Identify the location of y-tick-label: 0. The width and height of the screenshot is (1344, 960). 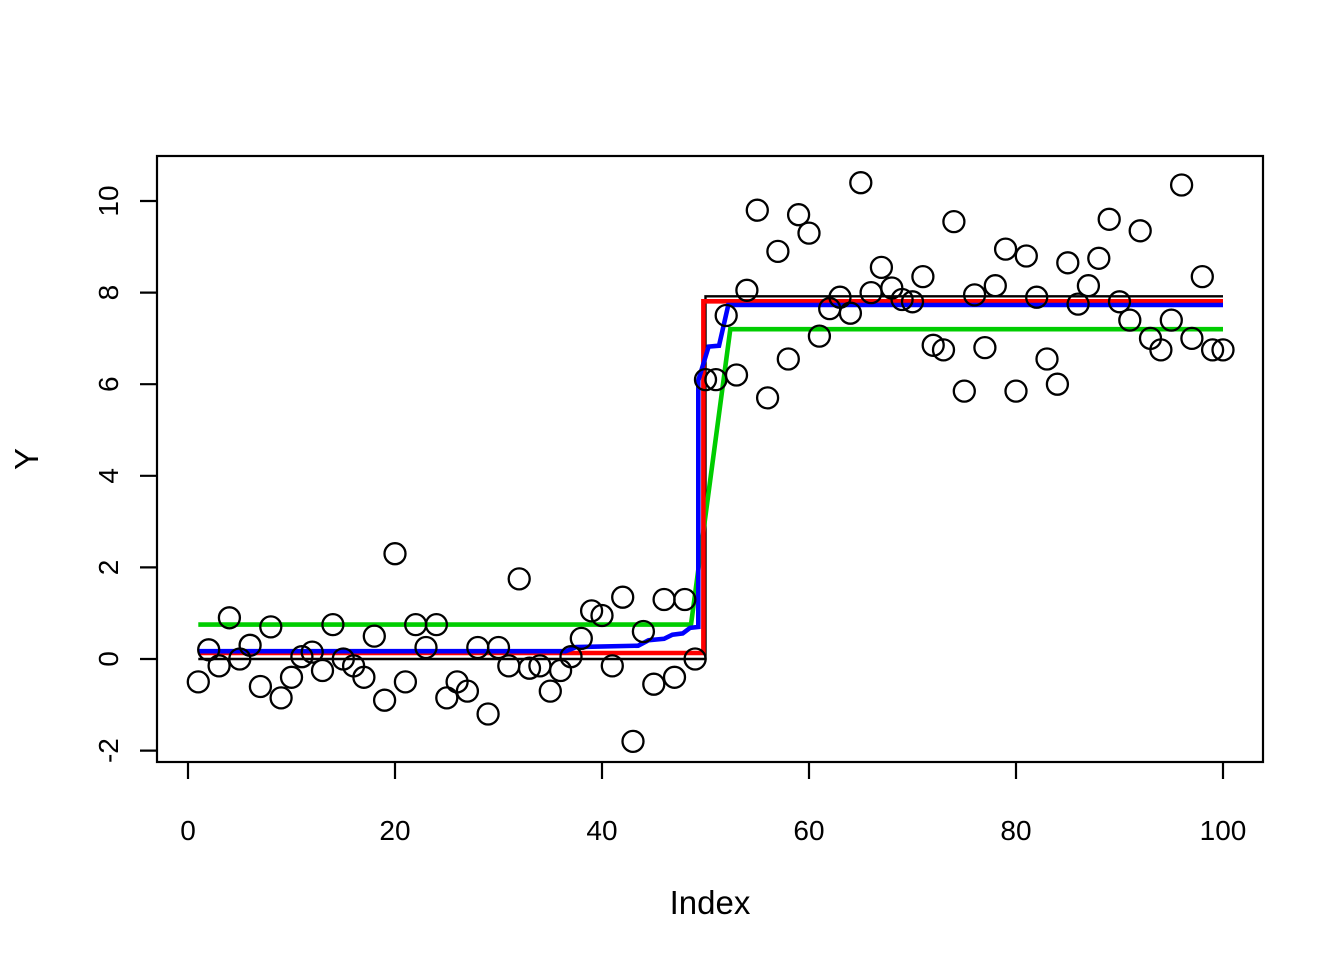
(108, 659).